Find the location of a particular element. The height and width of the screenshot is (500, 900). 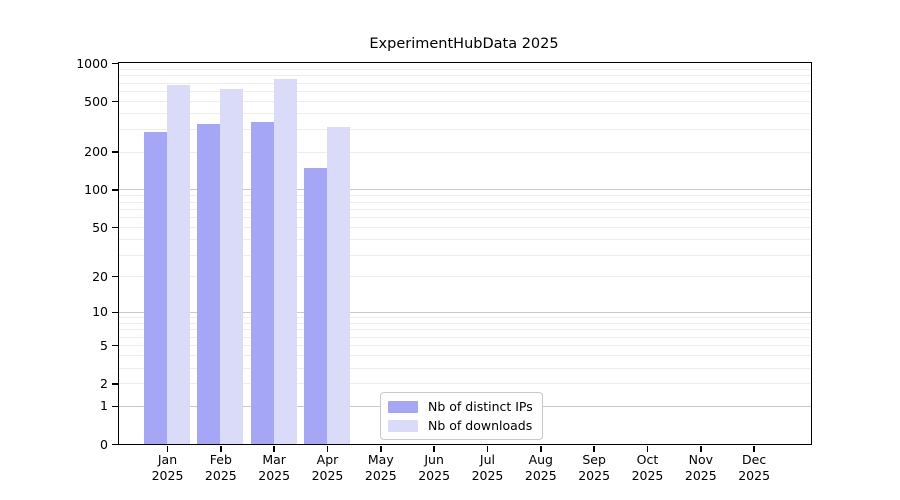

y-tick-label: 2 is located at coordinates (104, 383).